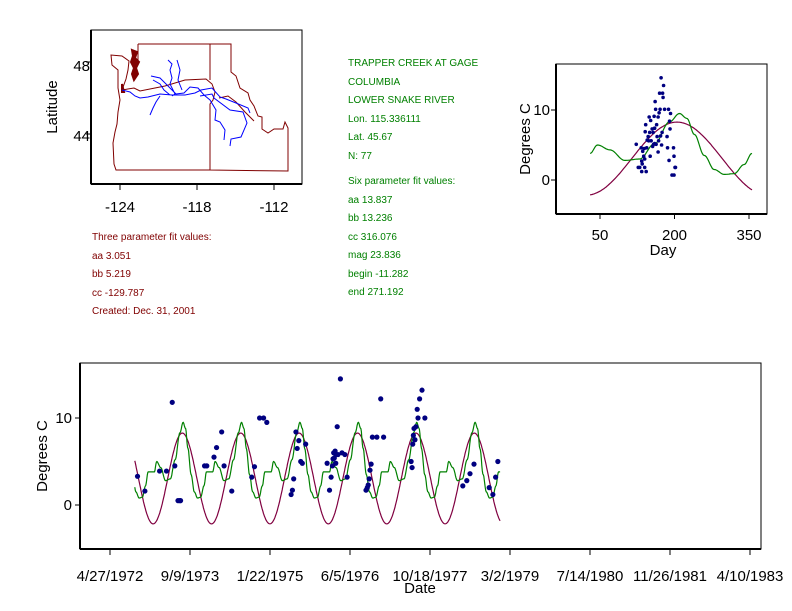 Image resolution: width=792 pixels, height=611 pixels. I want to click on day-chart-ylabel: Degrees C, so click(525, 139).